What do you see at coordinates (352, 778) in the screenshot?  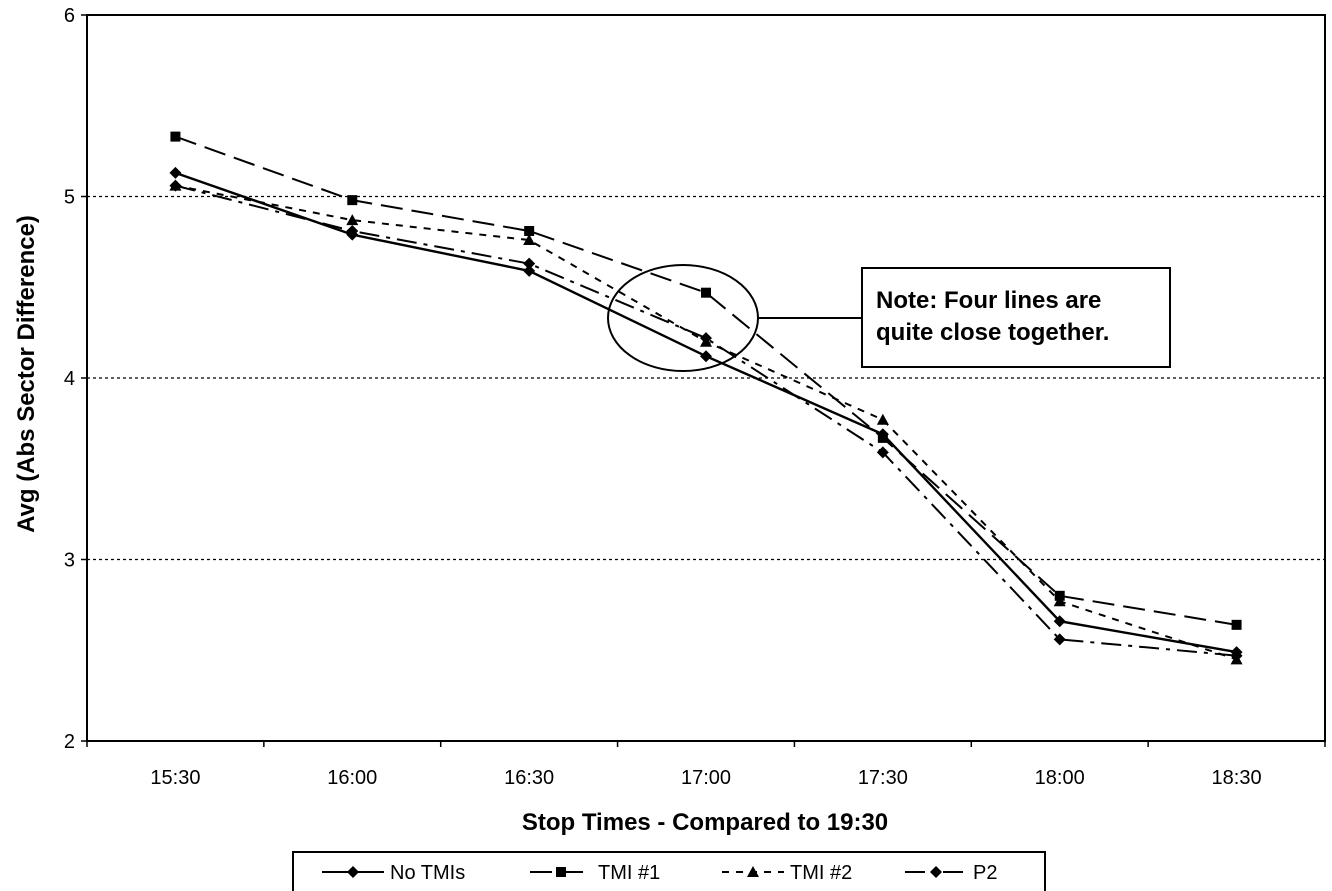 I see `x-tick-label: 16:00` at bounding box center [352, 778].